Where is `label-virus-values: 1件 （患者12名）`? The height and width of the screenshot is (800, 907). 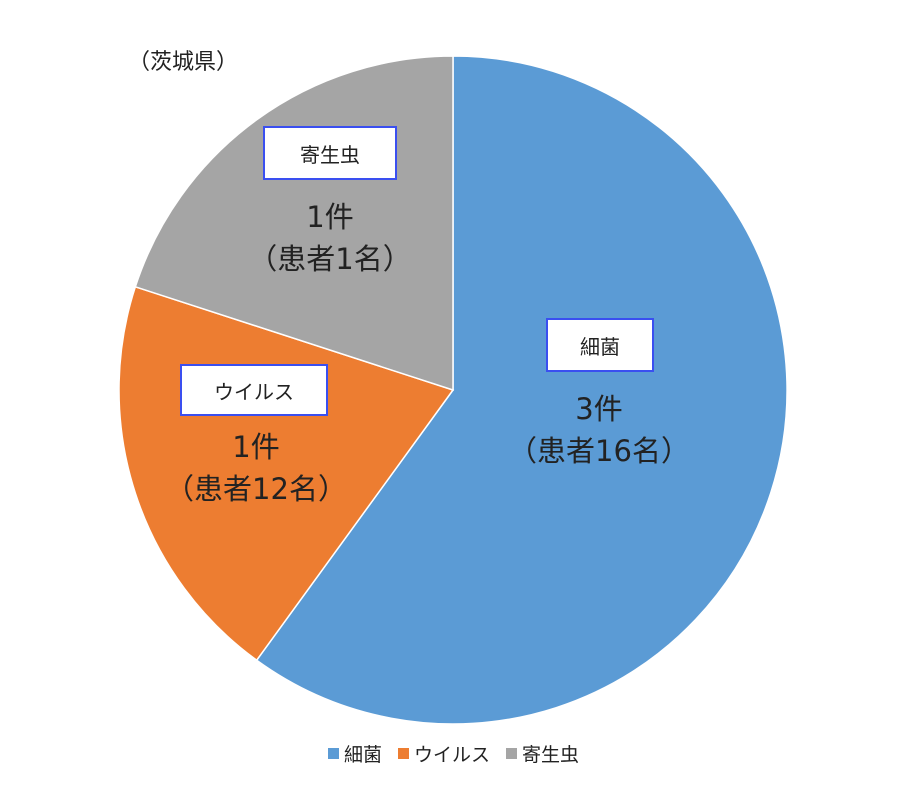
label-virus-values: 1件 （患者12名） is located at coordinates (256, 468).